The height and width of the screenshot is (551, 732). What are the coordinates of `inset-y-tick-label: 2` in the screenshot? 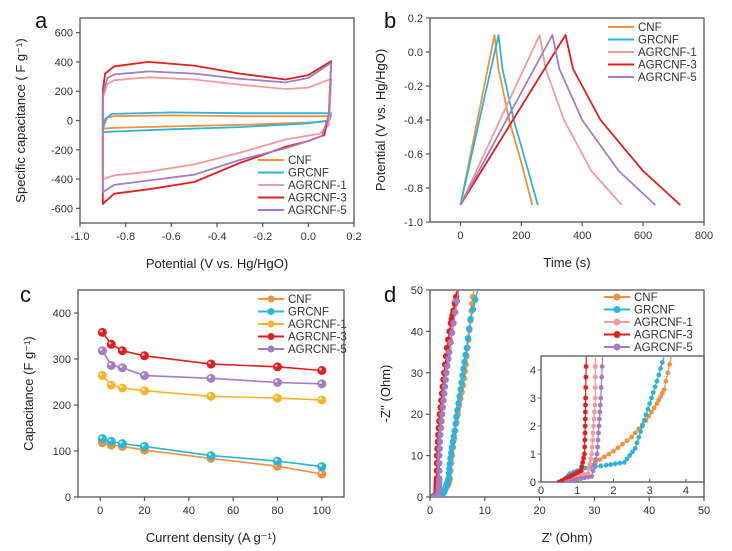 It's located at (533, 427).